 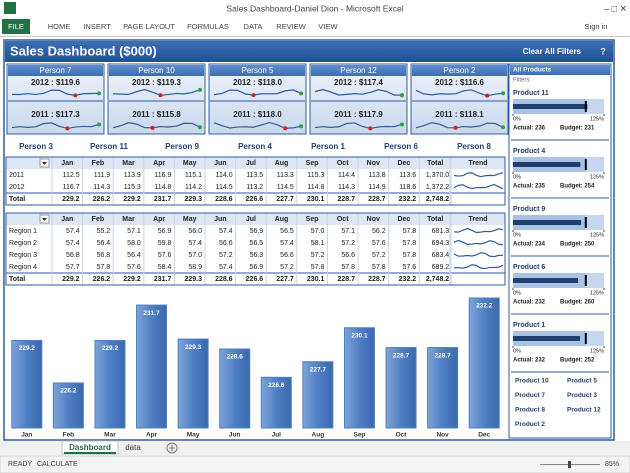 I want to click on product-name: Product 4, so click(x=529, y=151).